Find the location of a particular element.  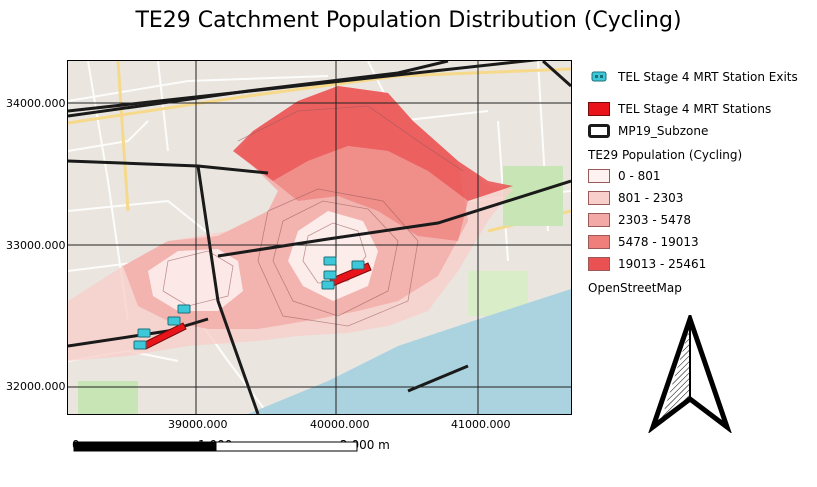

legend-population-title: TE29 Population (Cycling) is located at coordinates (665, 155).